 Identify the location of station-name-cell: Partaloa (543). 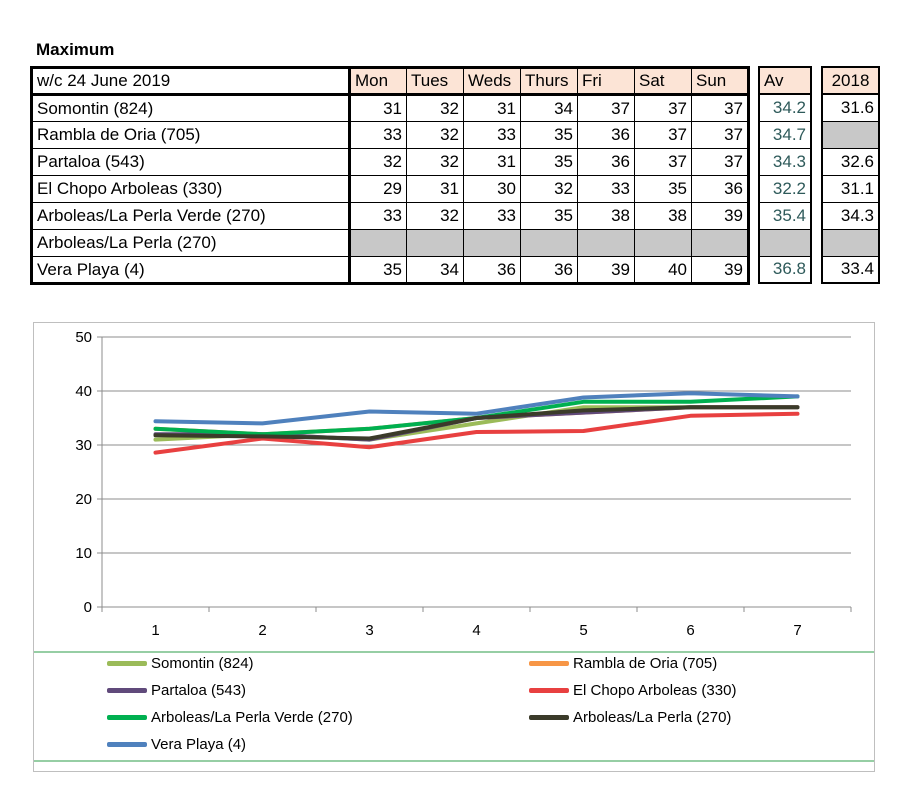
(191, 162).